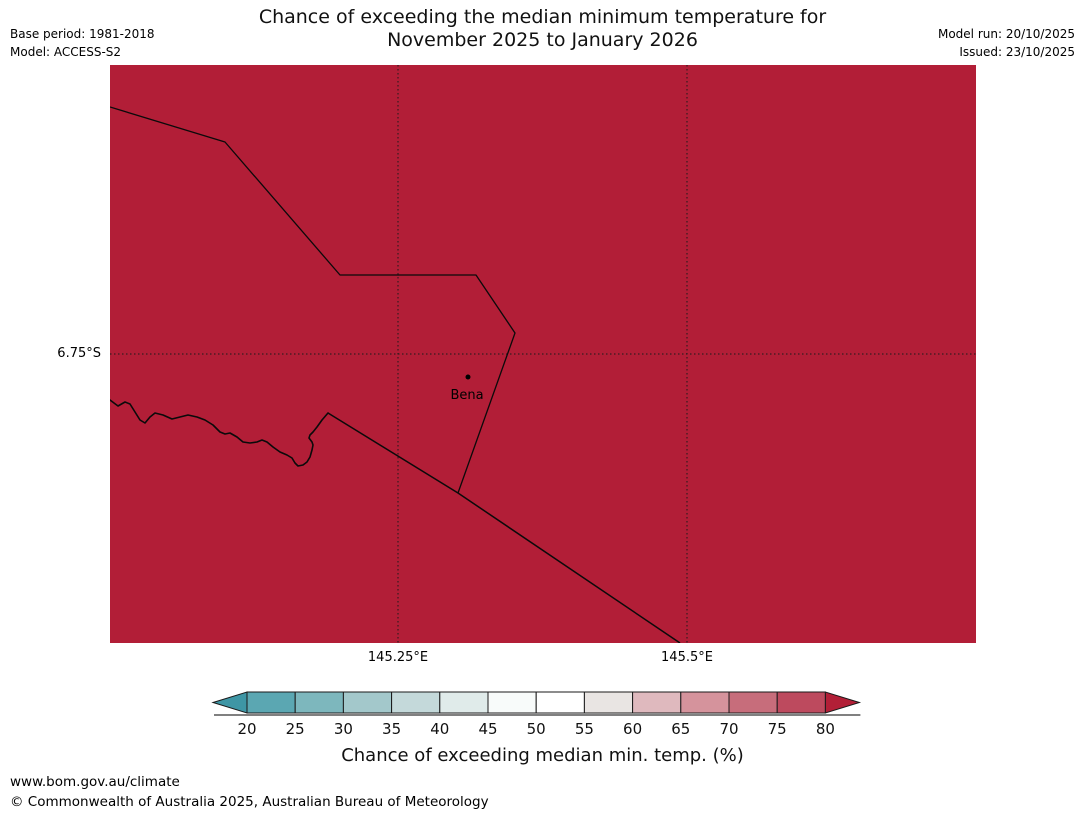 The image size is (1085, 816). Describe the element at coordinates (343, 729) in the screenshot. I see `colorbar-tick-label: 30` at that location.